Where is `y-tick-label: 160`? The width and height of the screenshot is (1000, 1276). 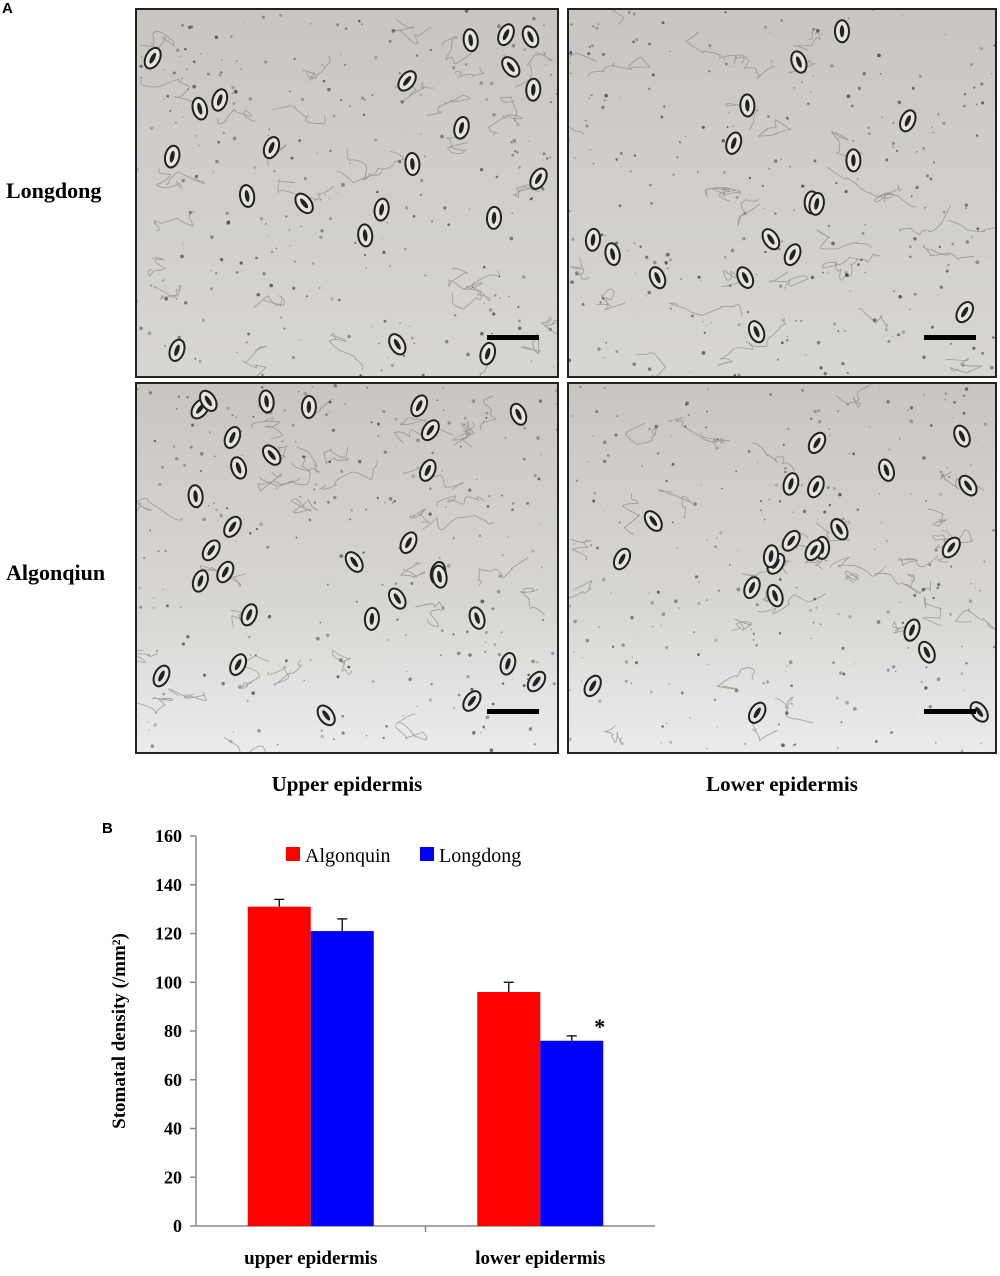
y-tick-label: 160 is located at coordinates (168, 836).